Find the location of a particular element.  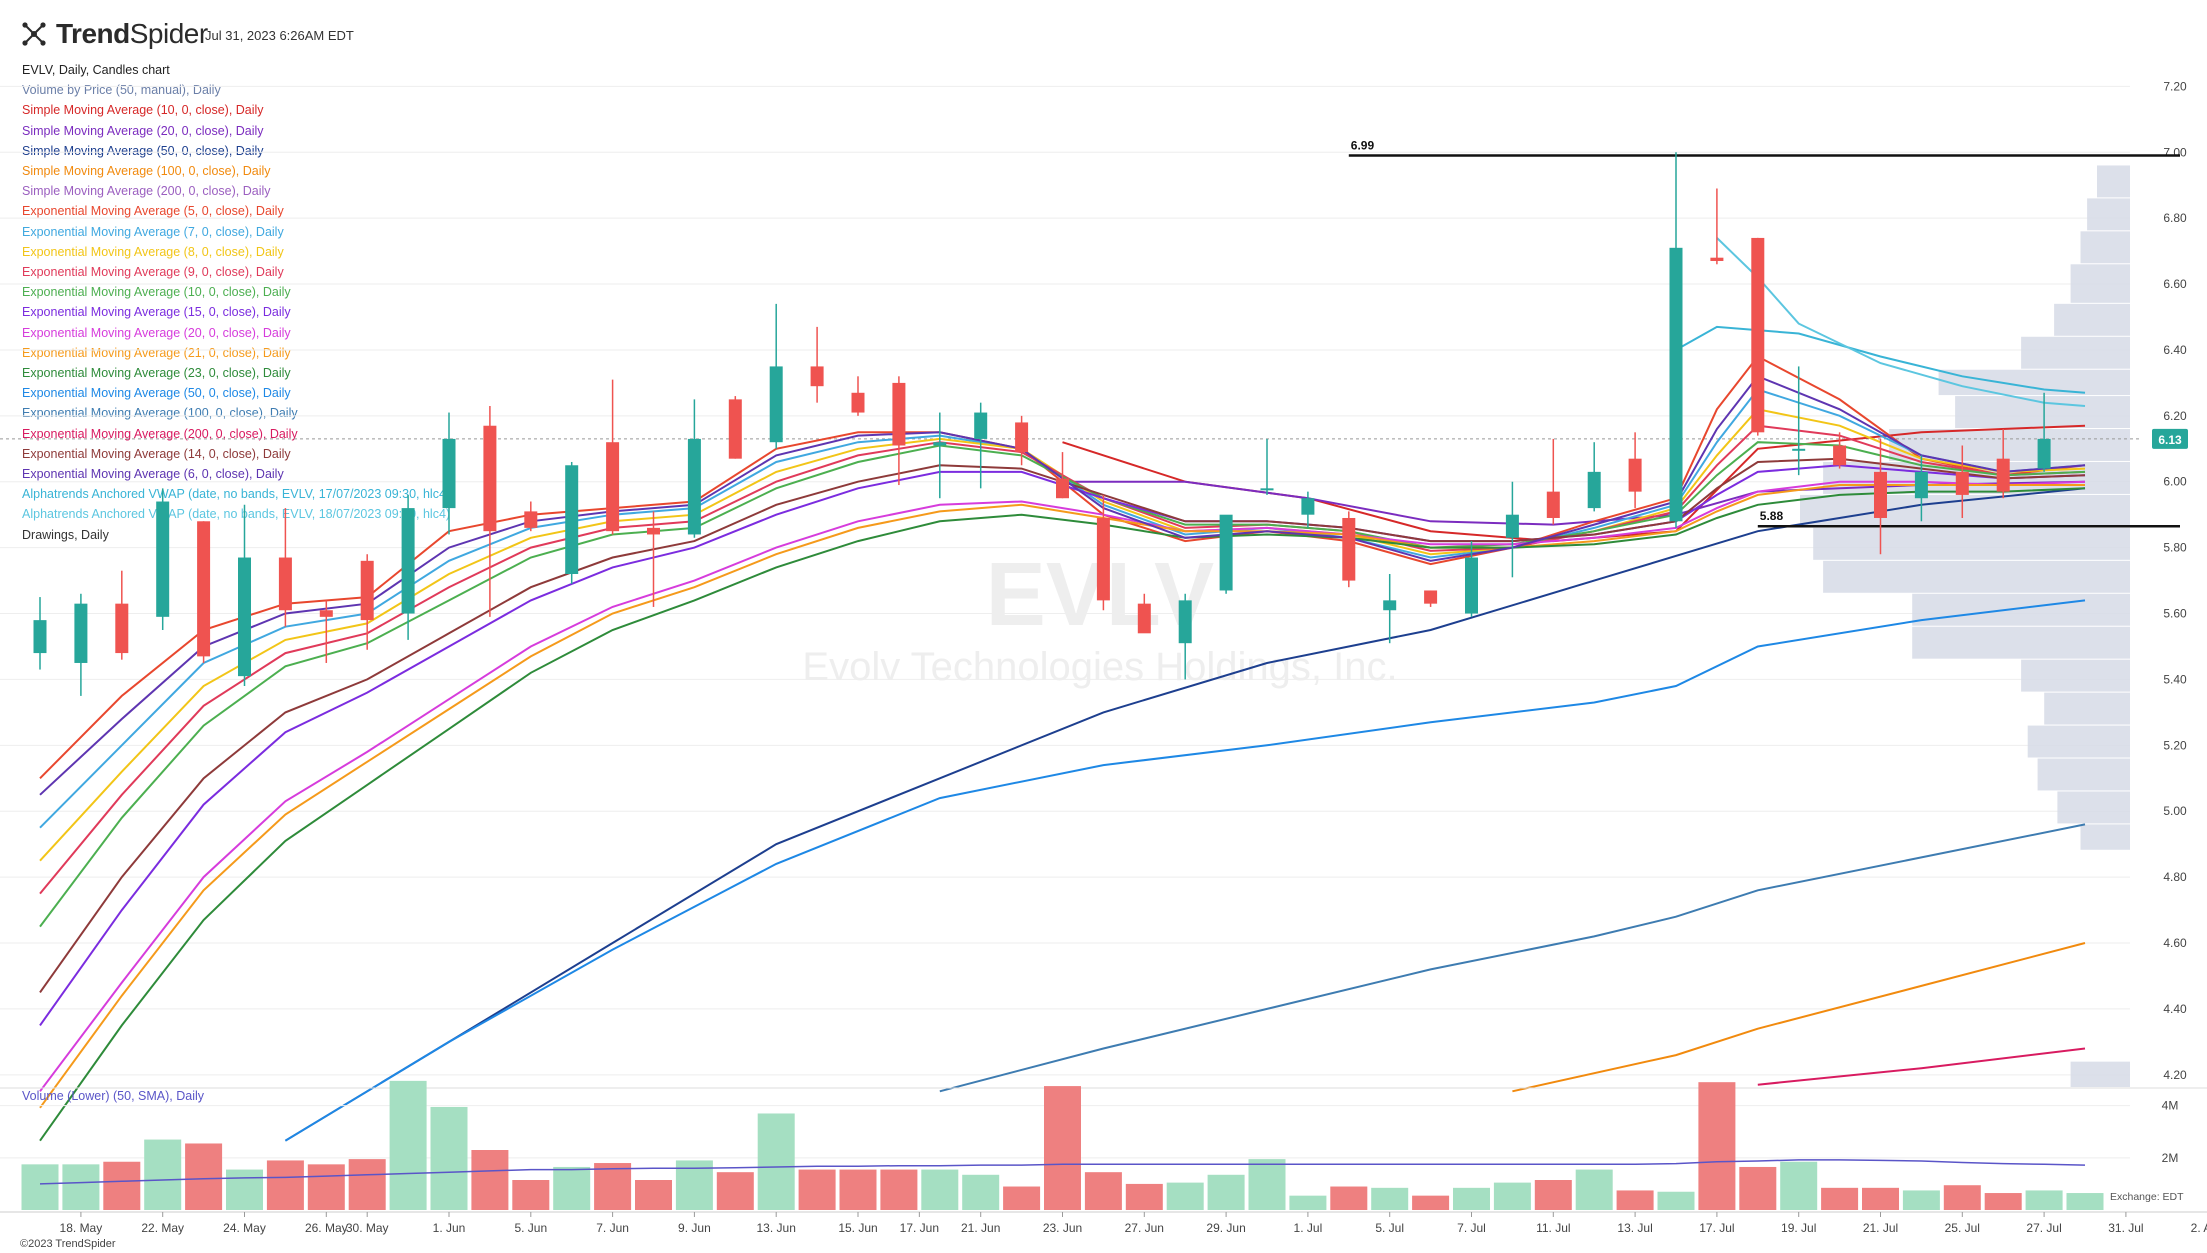

x-tick-label: 7. Jul is located at coordinates (1471, 1228).